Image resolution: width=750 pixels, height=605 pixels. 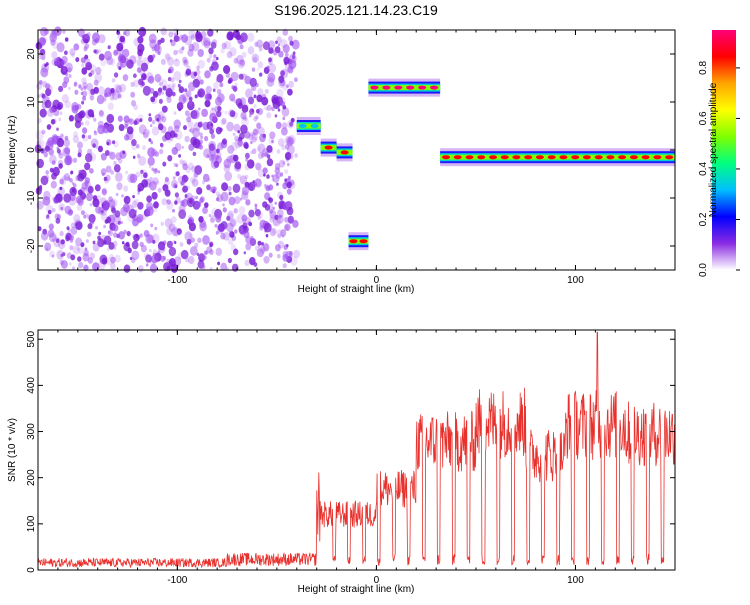 What do you see at coordinates (31, 431) in the screenshot?
I see `y-tick-label: 300` at bounding box center [31, 431].